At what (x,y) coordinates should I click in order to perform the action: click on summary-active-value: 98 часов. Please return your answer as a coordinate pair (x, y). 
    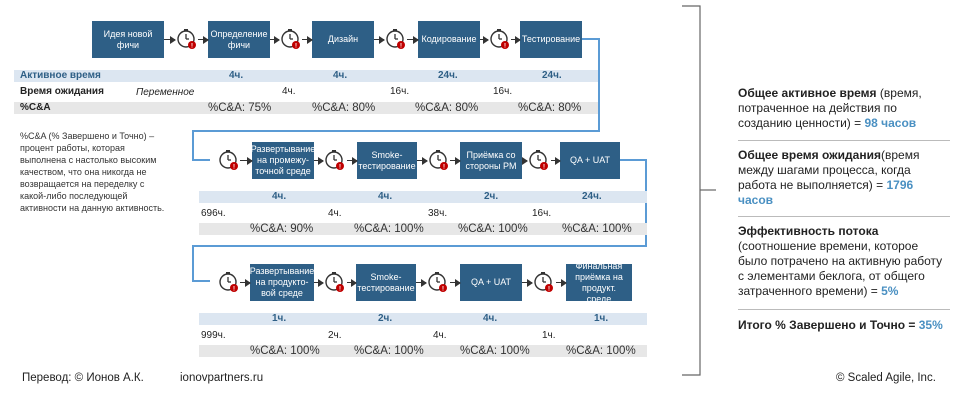
    Looking at the image, I should click on (890, 123).